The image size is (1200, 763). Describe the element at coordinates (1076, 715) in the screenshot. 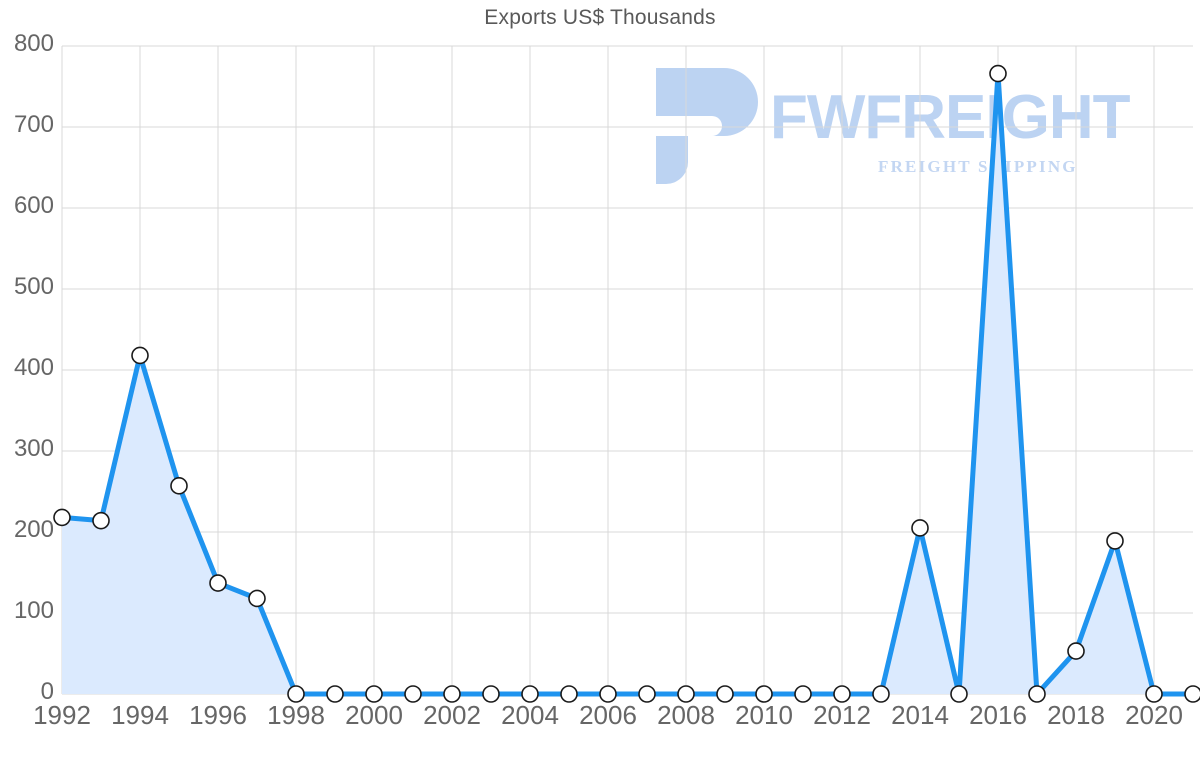

I see `x-axis-tick-label: 2018` at that location.